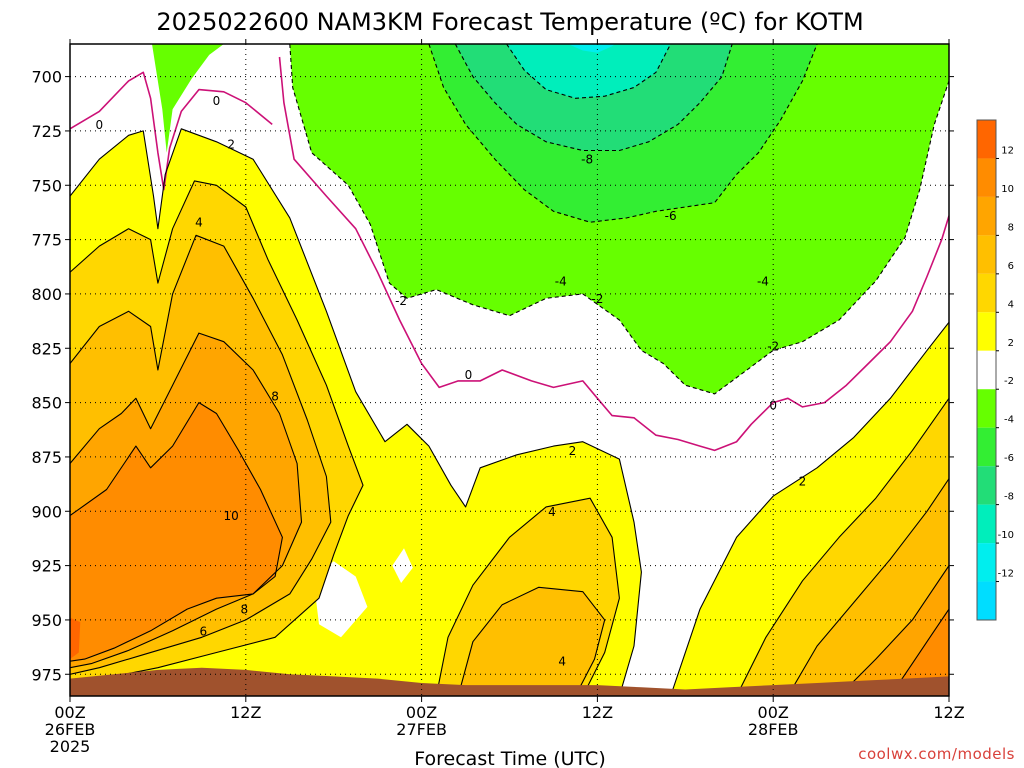  I want to click on contour-label-1: 0, so click(217, 101).